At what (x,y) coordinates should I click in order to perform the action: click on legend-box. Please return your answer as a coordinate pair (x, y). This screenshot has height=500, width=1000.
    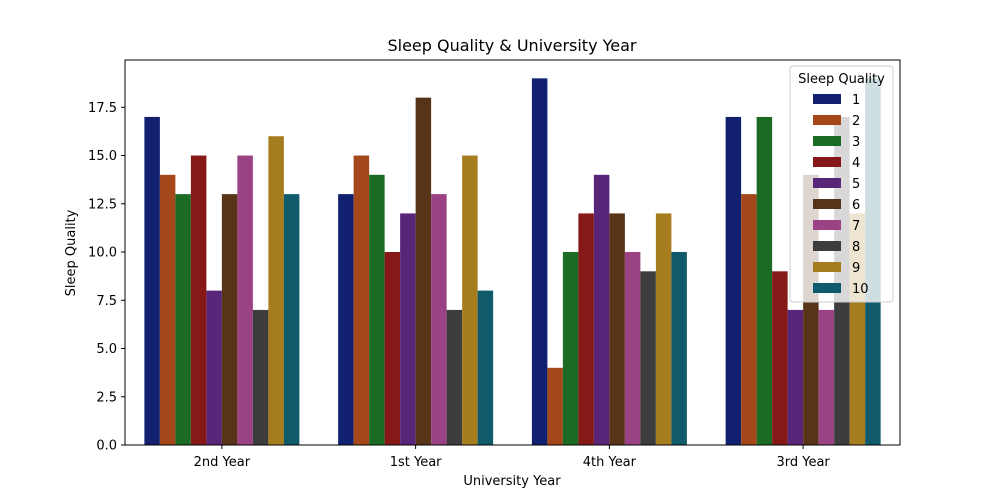
    Looking at the image, I should click on (841, 184).